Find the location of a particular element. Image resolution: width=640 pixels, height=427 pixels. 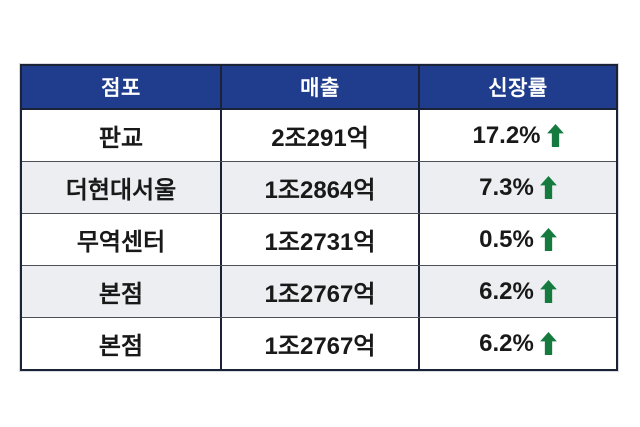

growth-value: 0.5% is located at coordinates (506, 239).